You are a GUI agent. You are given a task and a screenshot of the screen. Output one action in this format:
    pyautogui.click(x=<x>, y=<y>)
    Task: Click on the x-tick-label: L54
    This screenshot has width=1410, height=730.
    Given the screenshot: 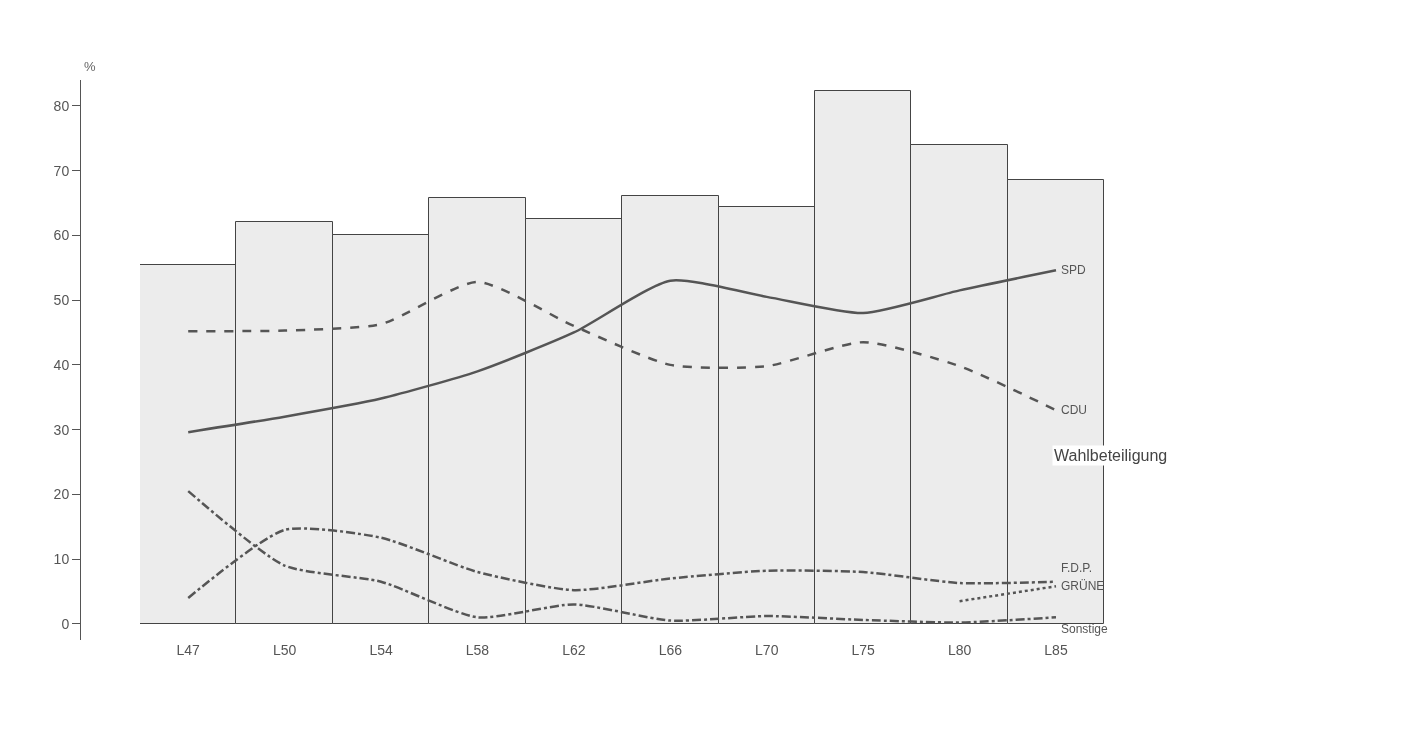 What is the action you would take?
    pyautogui.click(x=381, y=650)
    